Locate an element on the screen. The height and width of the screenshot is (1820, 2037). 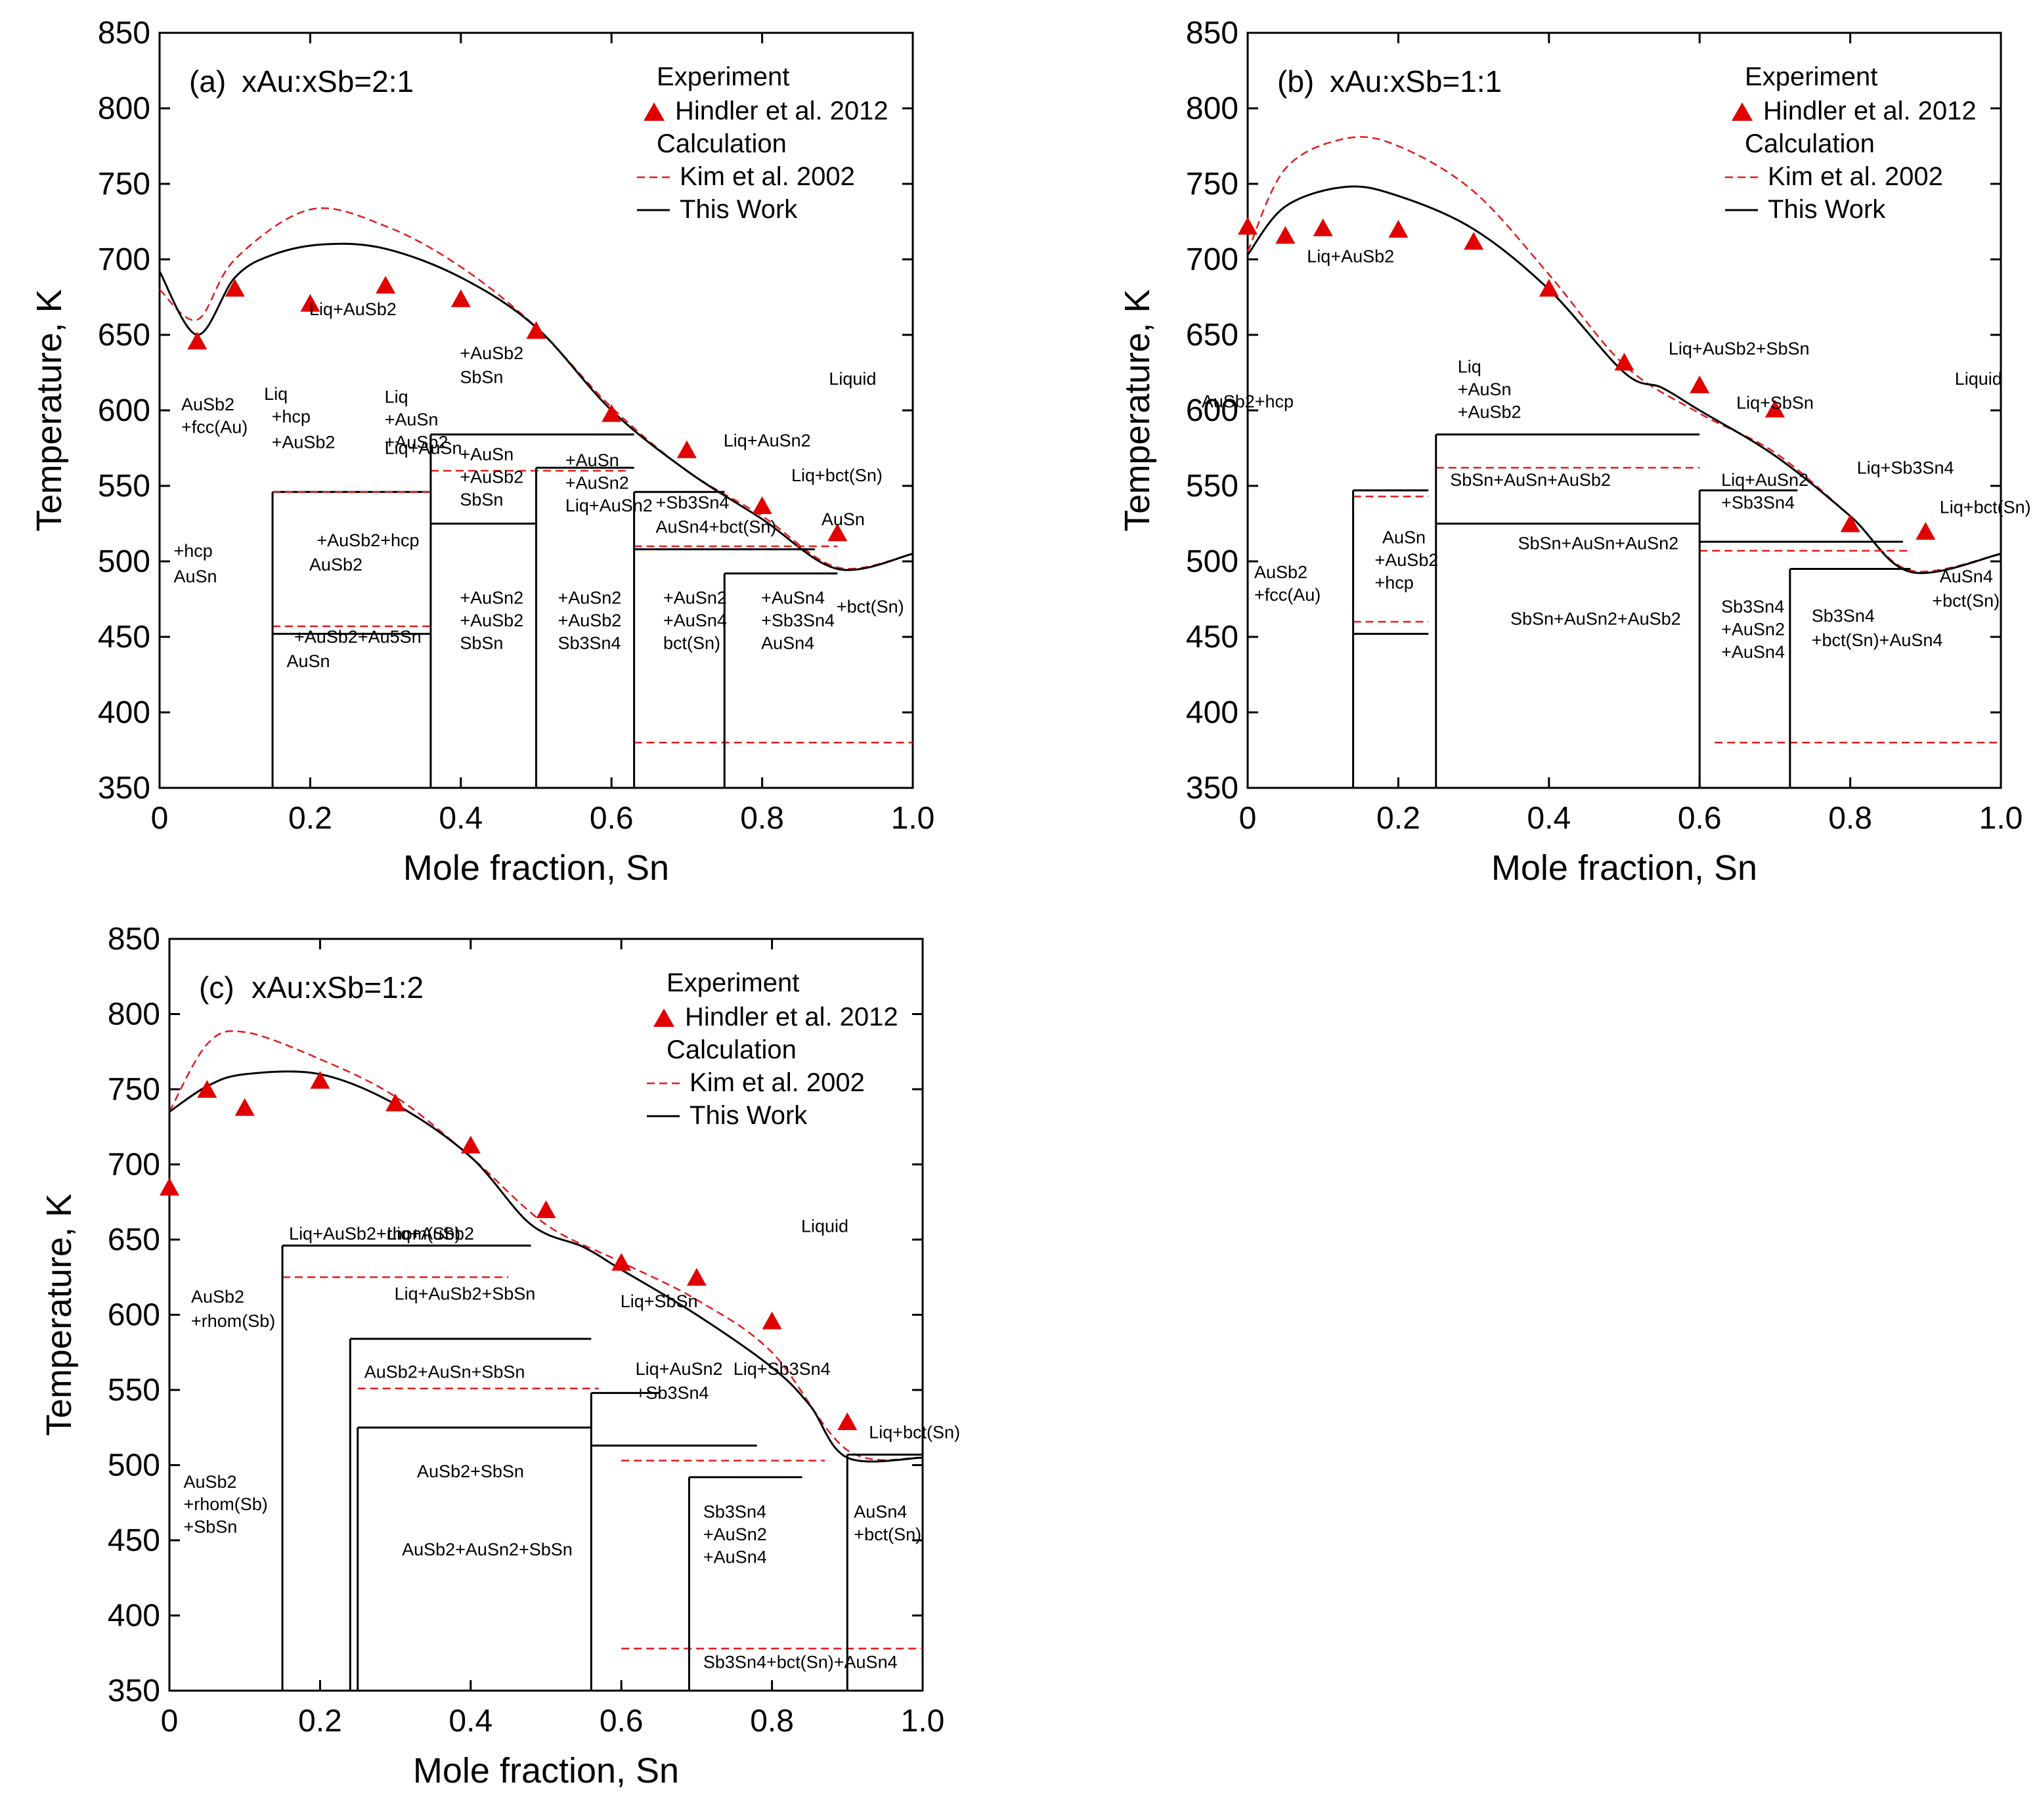
region-label: SbSn+AuSn+AuSn2 is located at coordinates (1598, 543).